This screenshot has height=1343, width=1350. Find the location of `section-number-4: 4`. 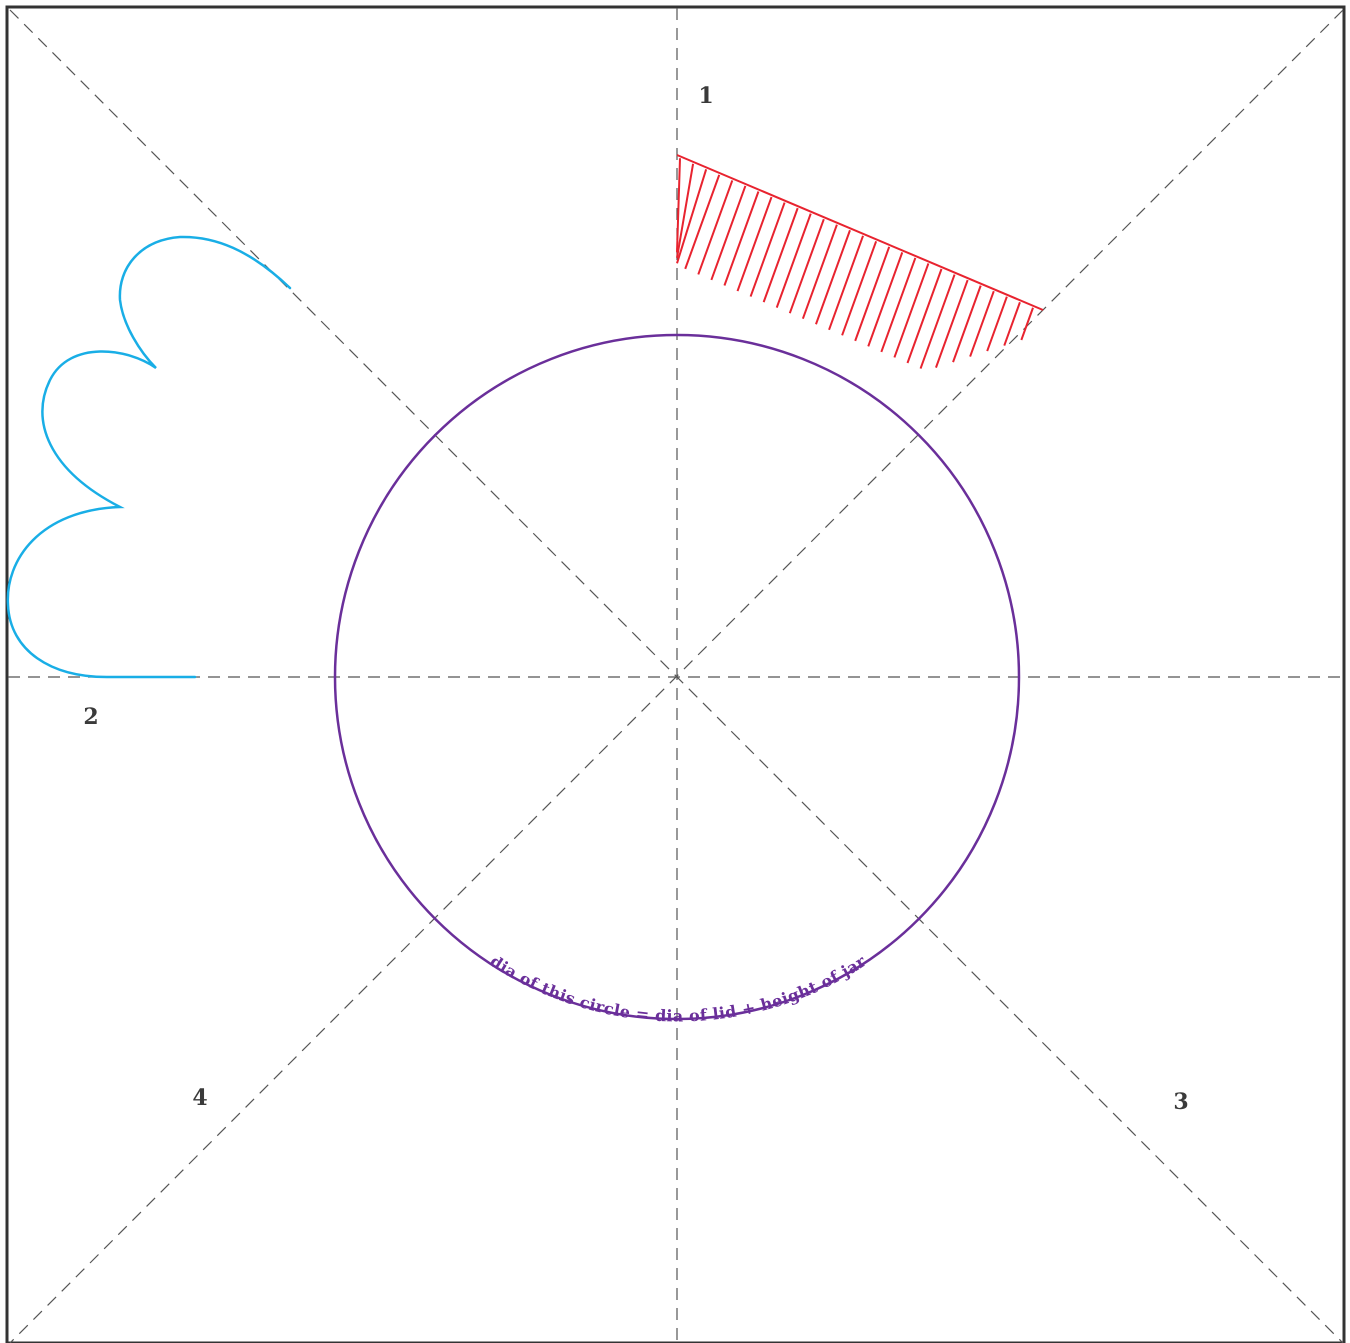

section-number-4: 4 is located at coordinates (199, 1098).